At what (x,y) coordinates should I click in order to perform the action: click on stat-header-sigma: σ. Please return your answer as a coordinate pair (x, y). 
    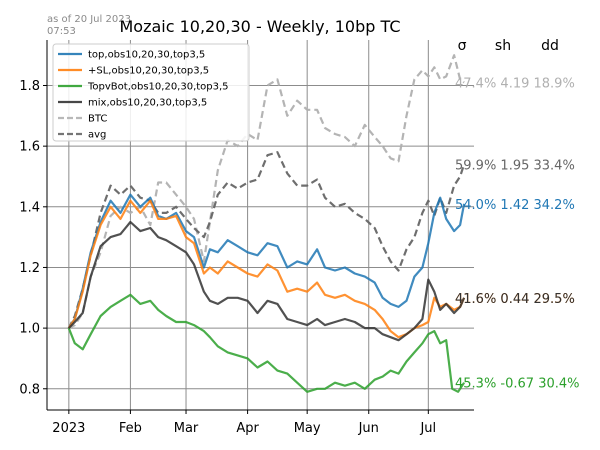
    Looking at the image, I should click on (462, 46).